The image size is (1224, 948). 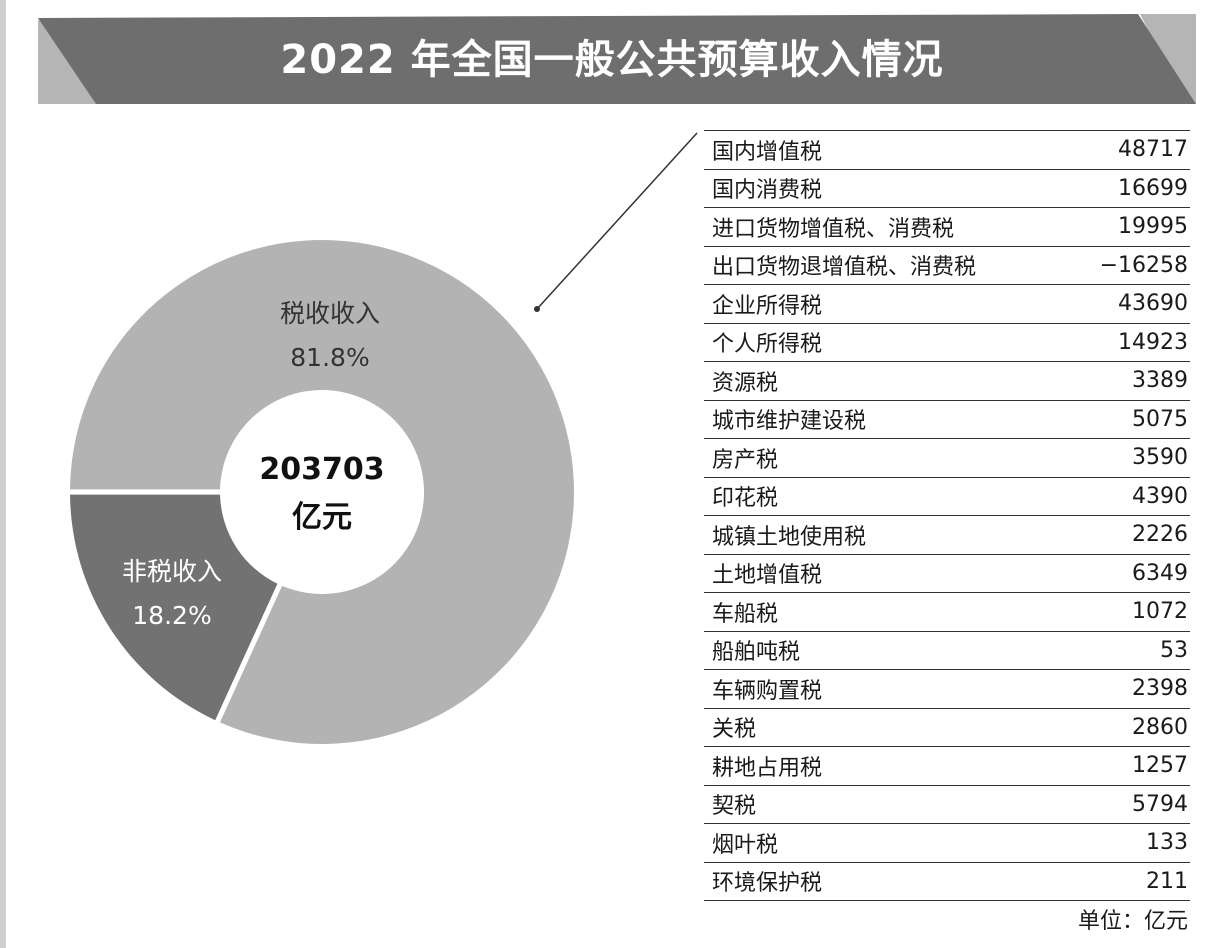 I want to click on tax-name: 国内增值税, so click(x=767, y=152).